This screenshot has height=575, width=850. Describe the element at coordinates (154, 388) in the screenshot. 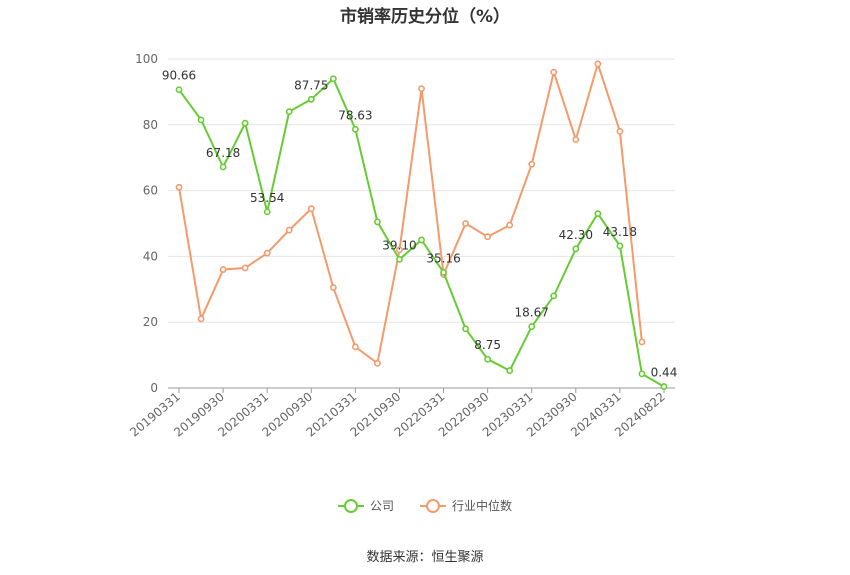

I see `y-tick-label: 0` at that location.